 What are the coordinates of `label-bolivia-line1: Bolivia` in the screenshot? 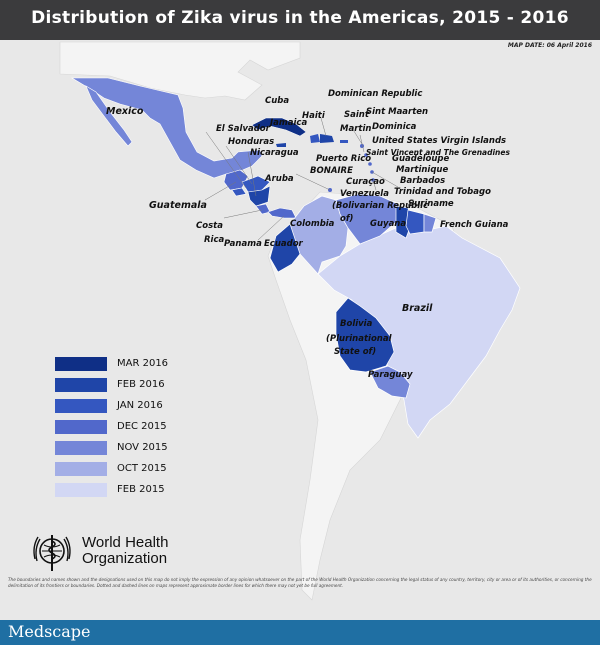 It's located at (356, 324).